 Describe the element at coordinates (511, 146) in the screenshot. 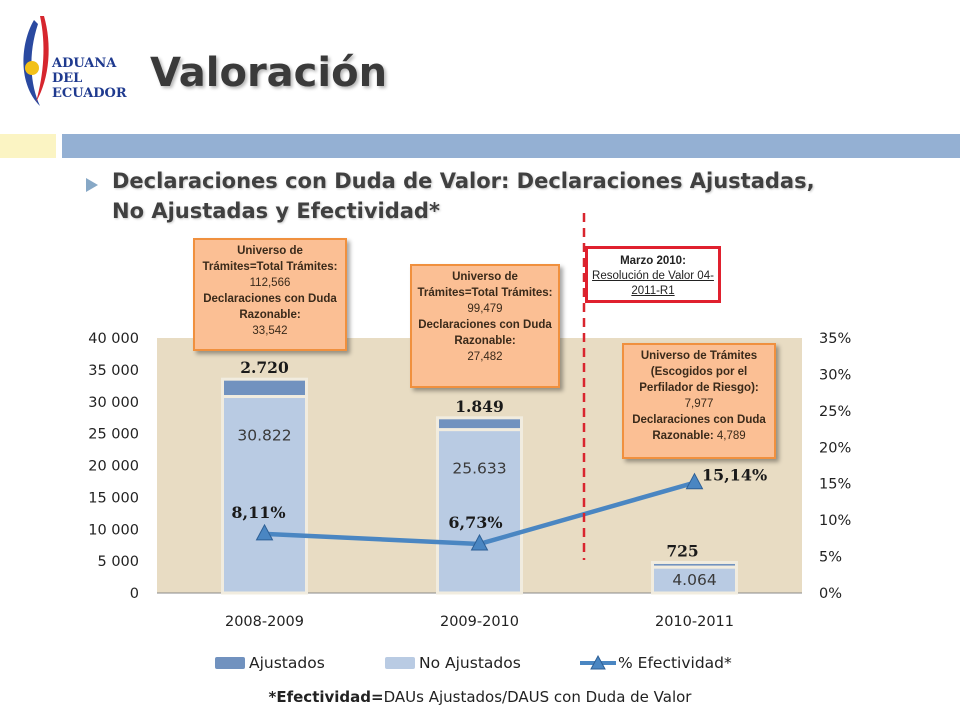

I see `accent-band-blue` at that location.